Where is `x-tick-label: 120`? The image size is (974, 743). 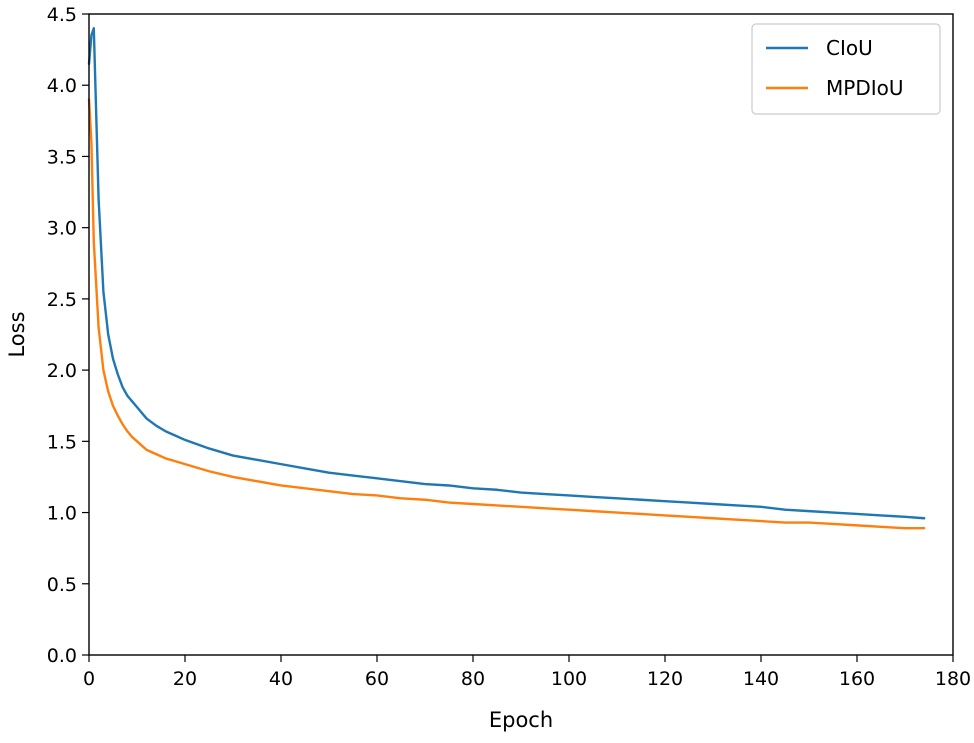 x-tick-label: 120 is located at coordinates (665, 679).